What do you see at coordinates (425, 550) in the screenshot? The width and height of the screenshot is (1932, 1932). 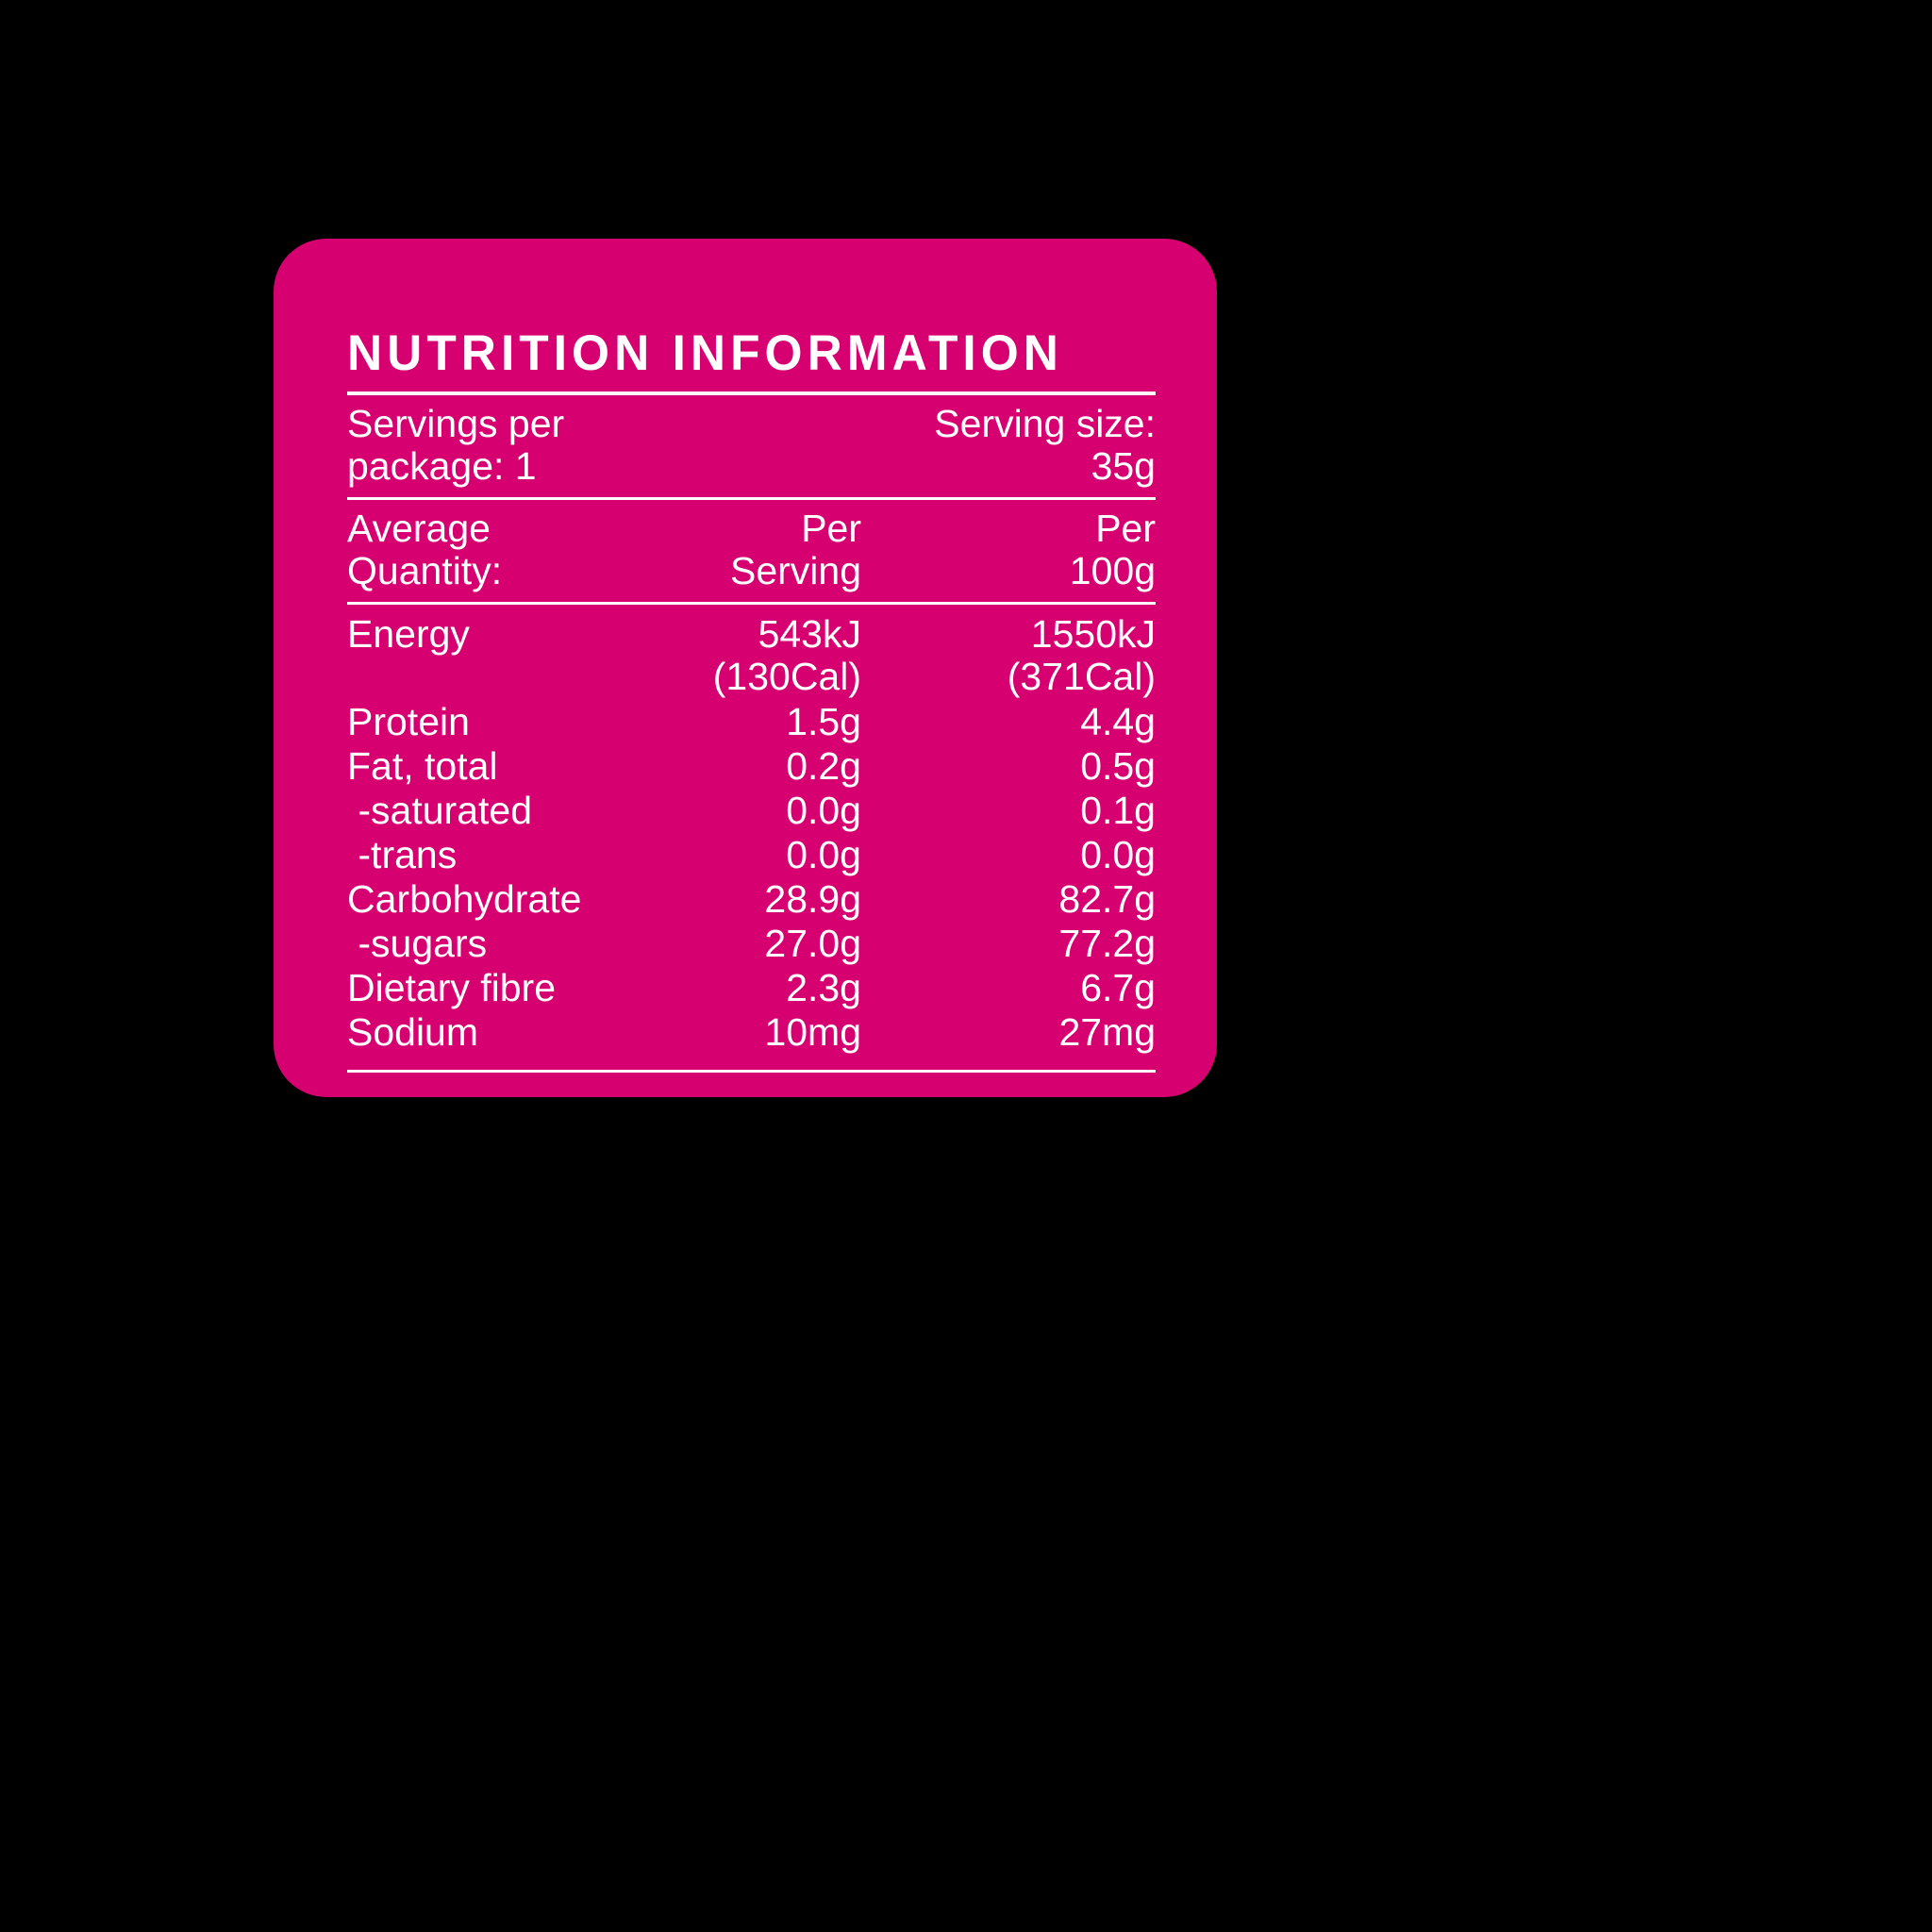 I see `column-header-average-quantity: Average Quantity:` at bounding box center [425, 550].